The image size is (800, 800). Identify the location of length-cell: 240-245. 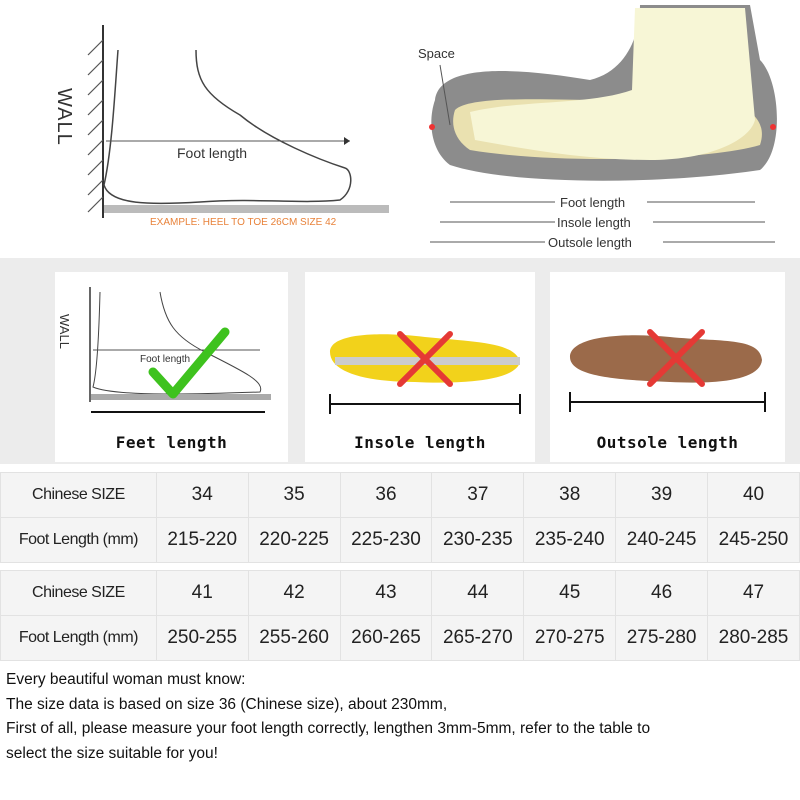
(662, 540).